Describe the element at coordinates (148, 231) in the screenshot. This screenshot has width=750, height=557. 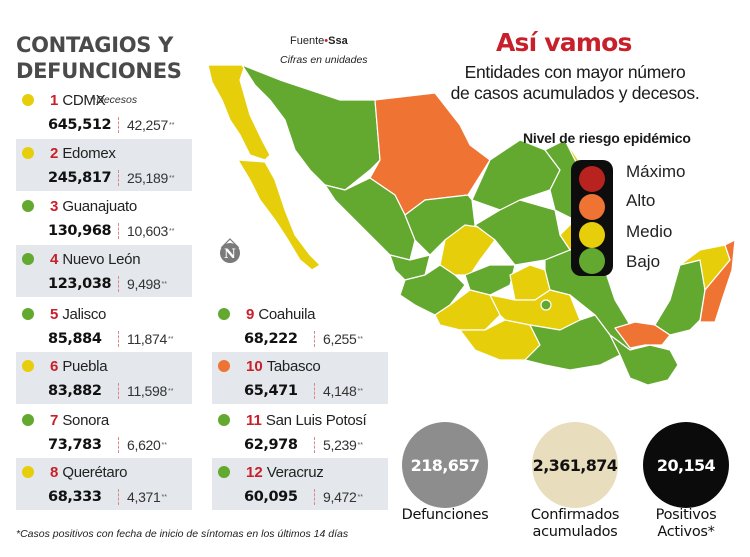
I see `state-deaths: 10,603` at that location.